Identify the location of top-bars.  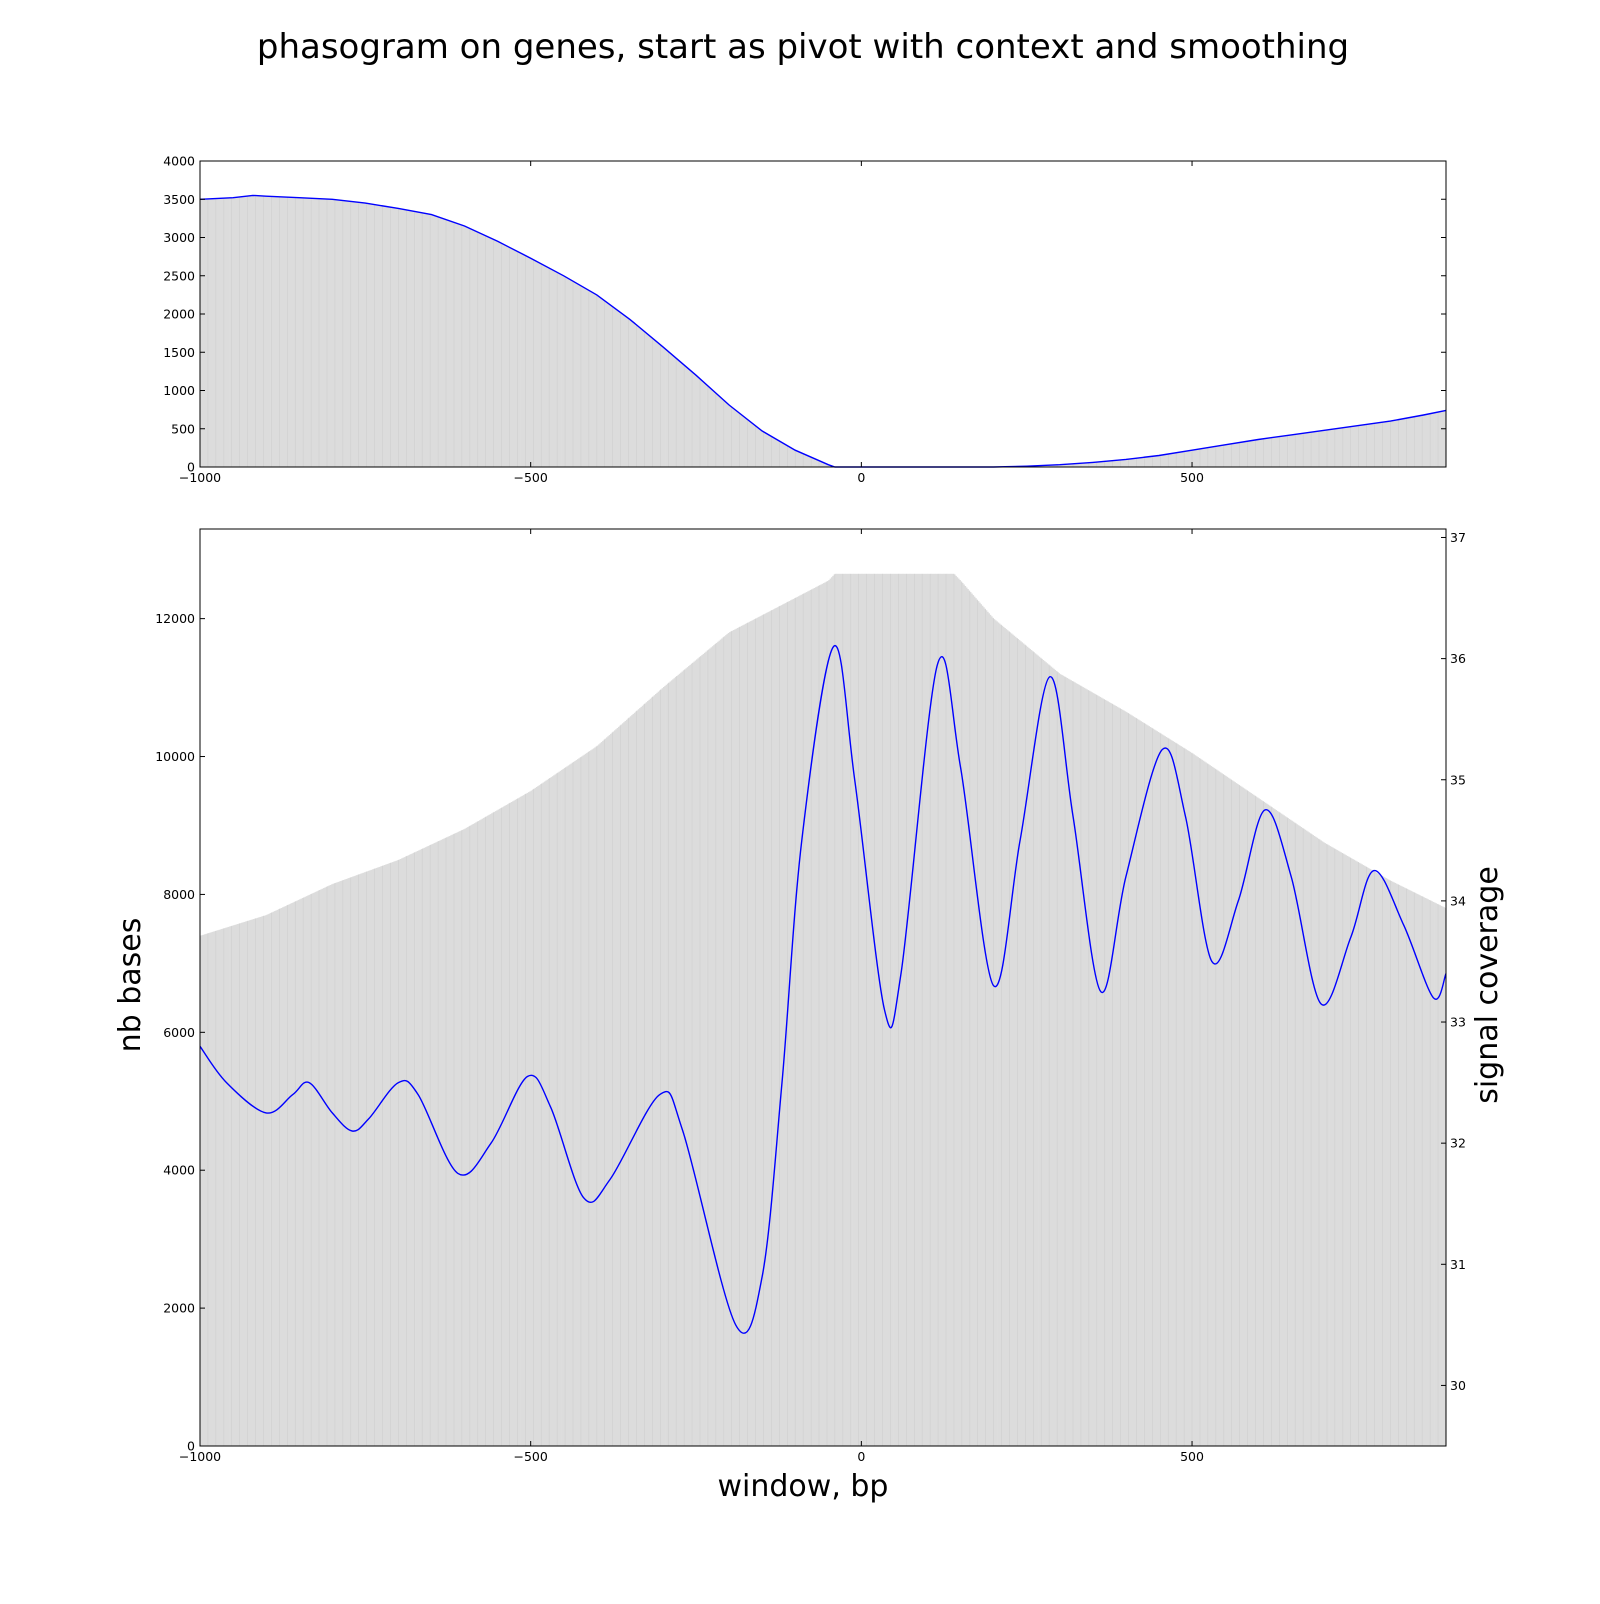
(823, 331).